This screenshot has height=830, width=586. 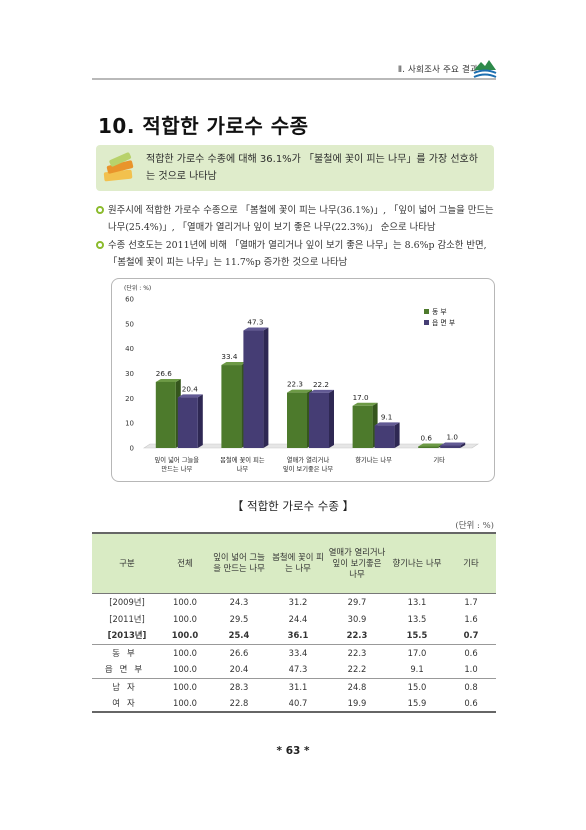 I want to click on table-cell: 1.7, so click(x=471, y=601).